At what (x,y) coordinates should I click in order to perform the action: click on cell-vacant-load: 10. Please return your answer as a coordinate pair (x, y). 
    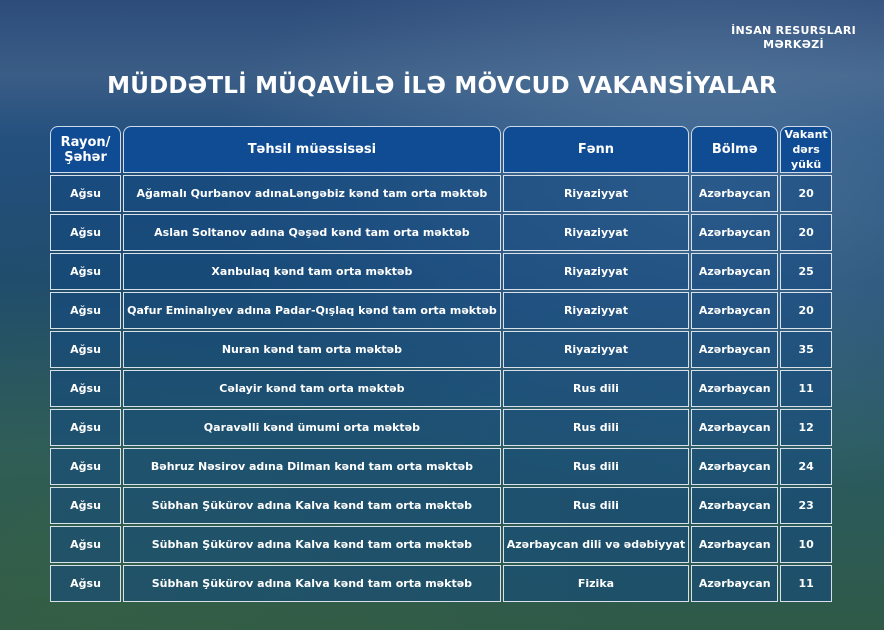
    Looking at the image, I should click on (806, 544).